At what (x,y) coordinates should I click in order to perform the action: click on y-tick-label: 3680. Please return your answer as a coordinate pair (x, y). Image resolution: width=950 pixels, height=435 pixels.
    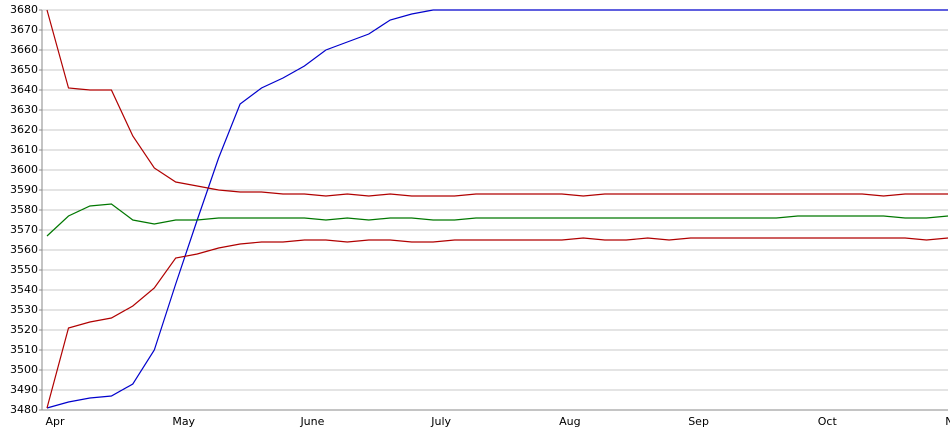
    Looking at the image, I should click on (24, 9).